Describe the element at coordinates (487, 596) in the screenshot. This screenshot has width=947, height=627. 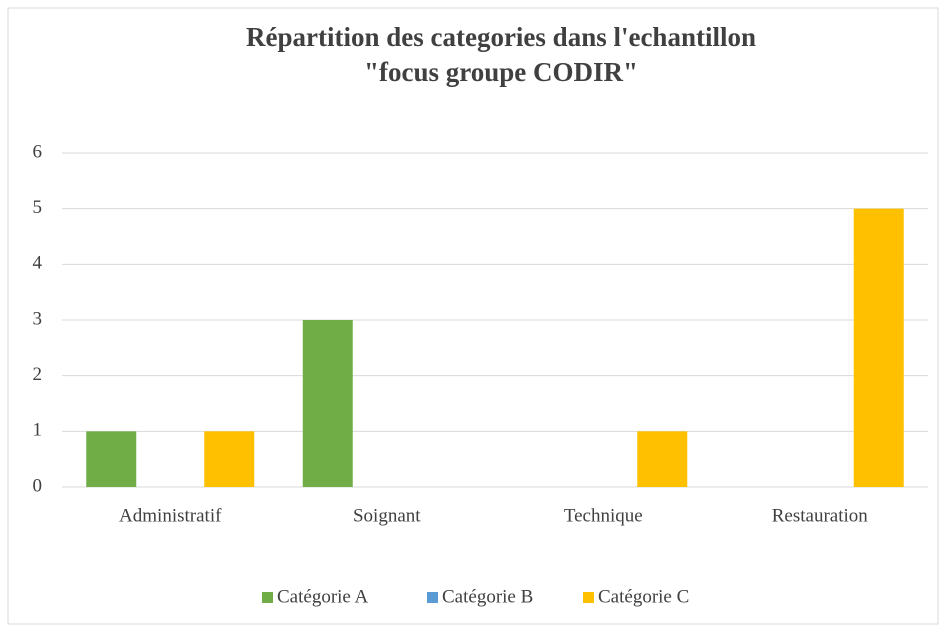
I see `legend-label: Catégorie B` at that location.